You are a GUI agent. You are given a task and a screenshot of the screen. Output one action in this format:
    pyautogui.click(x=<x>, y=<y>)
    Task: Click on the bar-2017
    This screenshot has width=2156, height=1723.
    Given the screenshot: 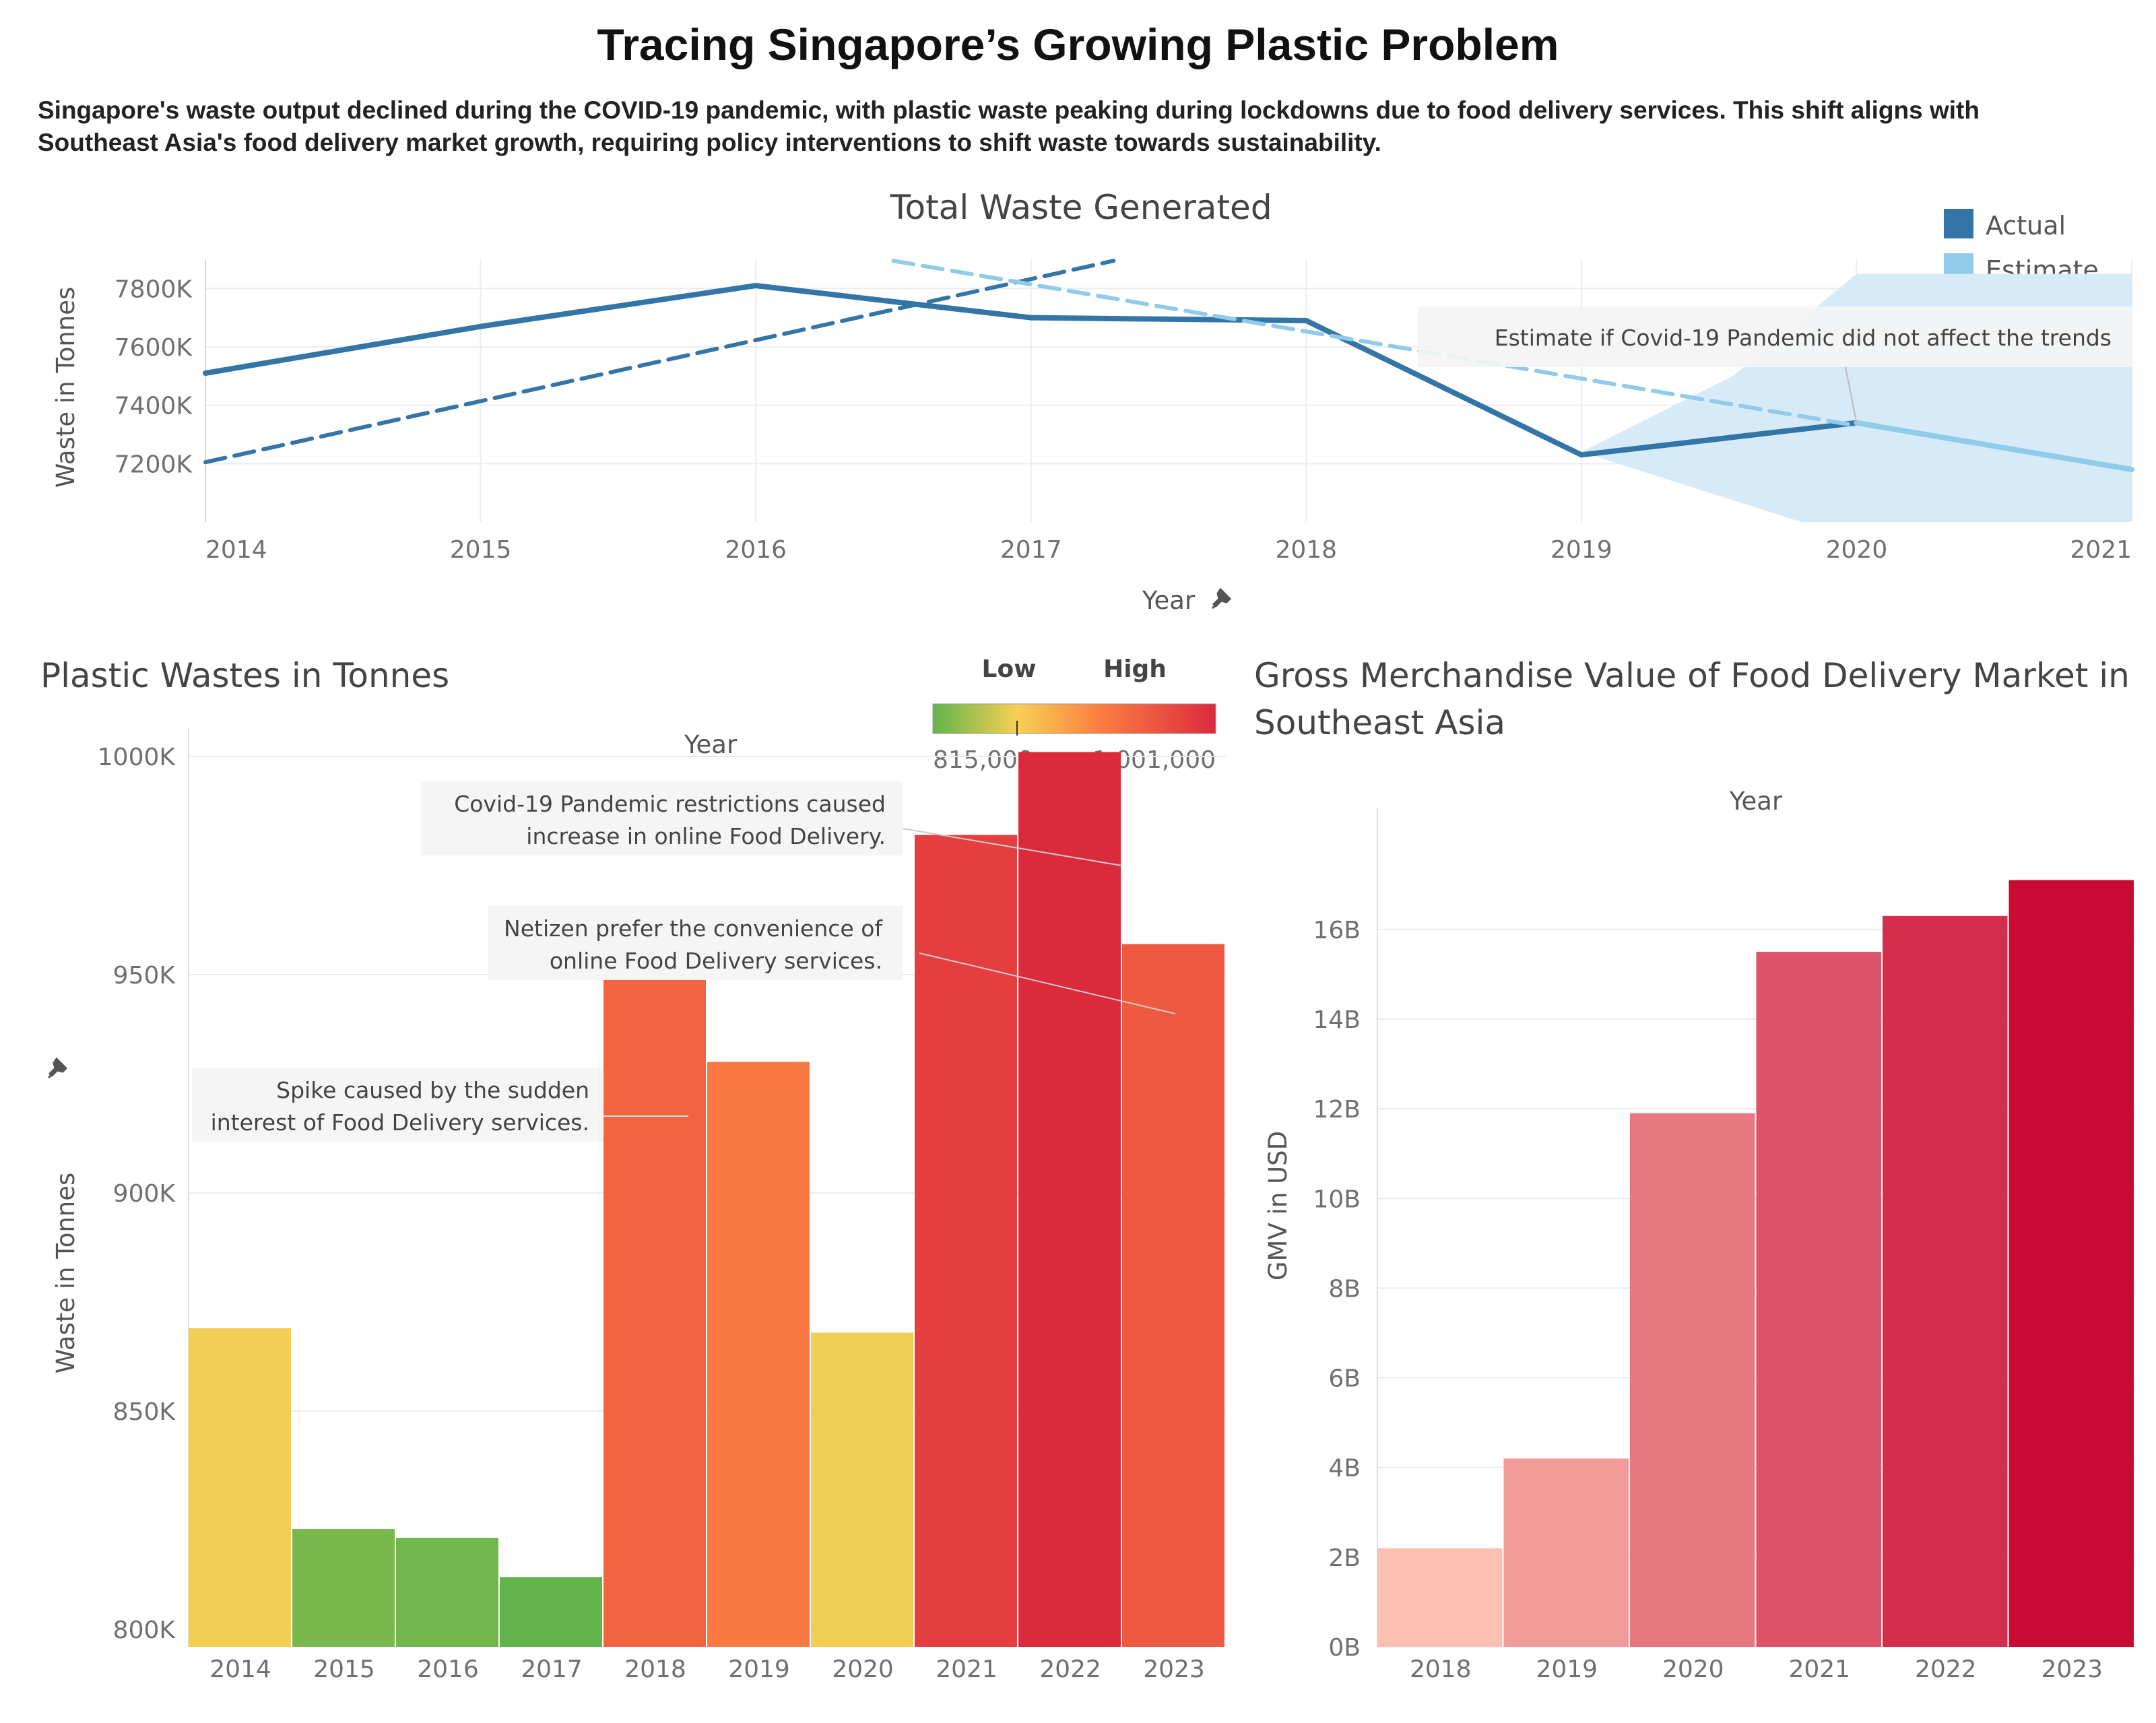 What is the action you would take?
    pyautogui.click(x=551, y=1612)
    